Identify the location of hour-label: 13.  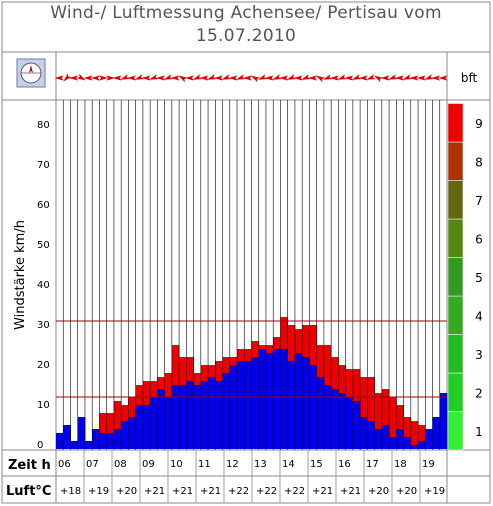
(260, 464).